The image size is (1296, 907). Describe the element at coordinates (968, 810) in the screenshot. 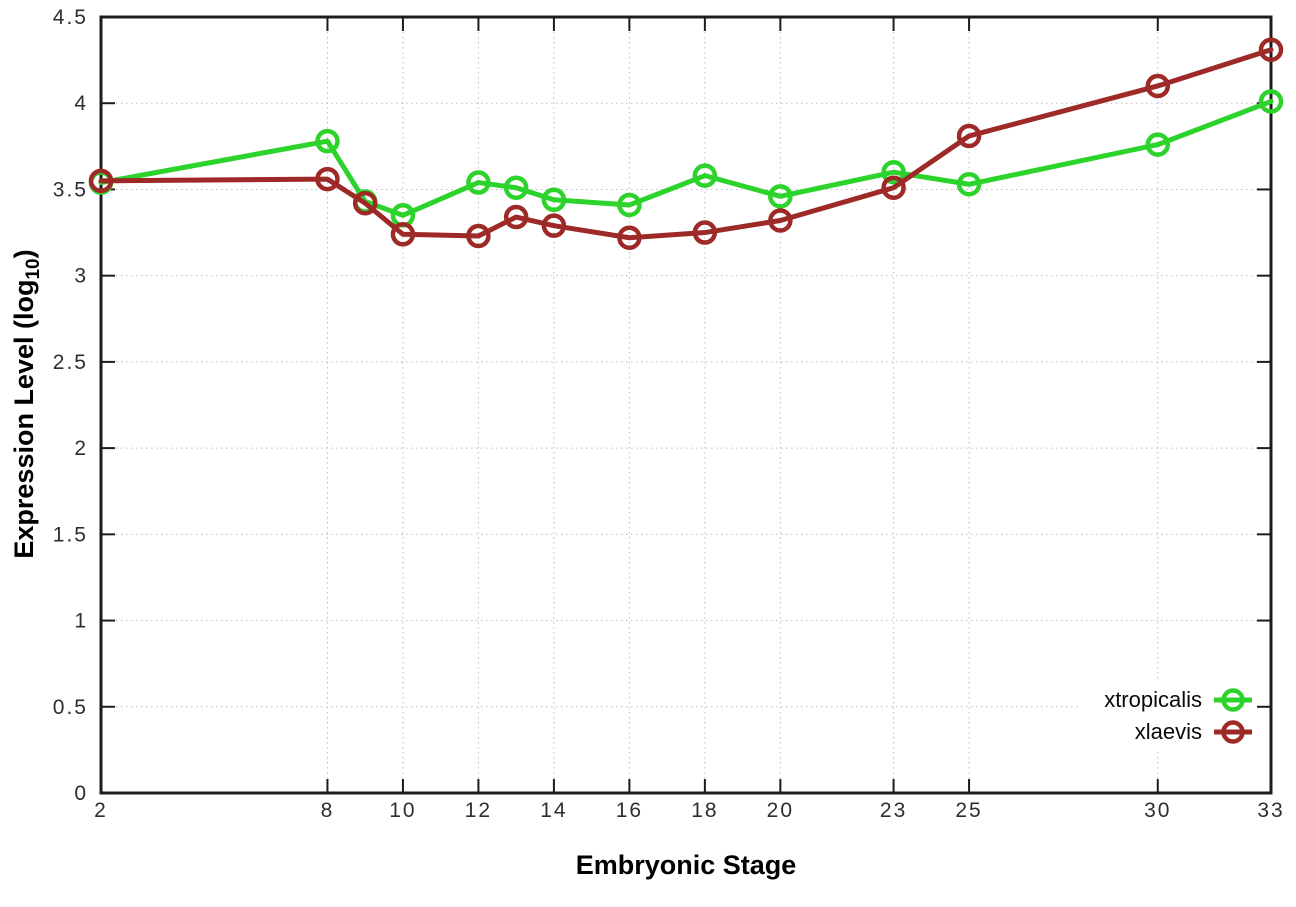

I see `x-tick-label: 25` at that location.